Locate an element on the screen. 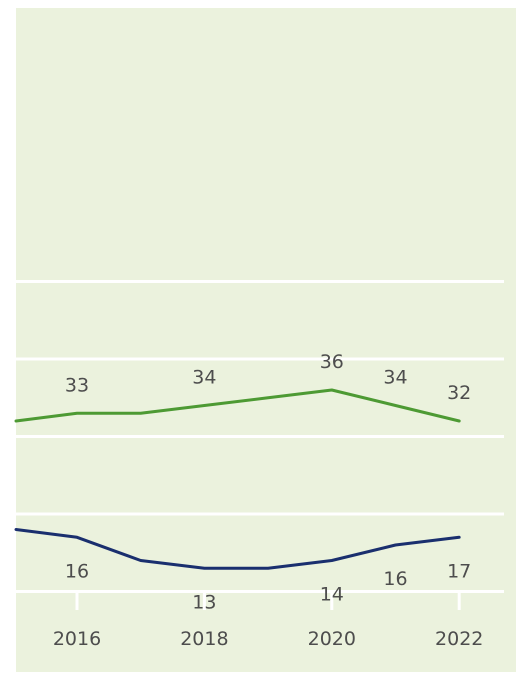 The height and width of the screenshot is (681, 527). data-label-series2-2021: 16 is located at coordinates (395, 579).